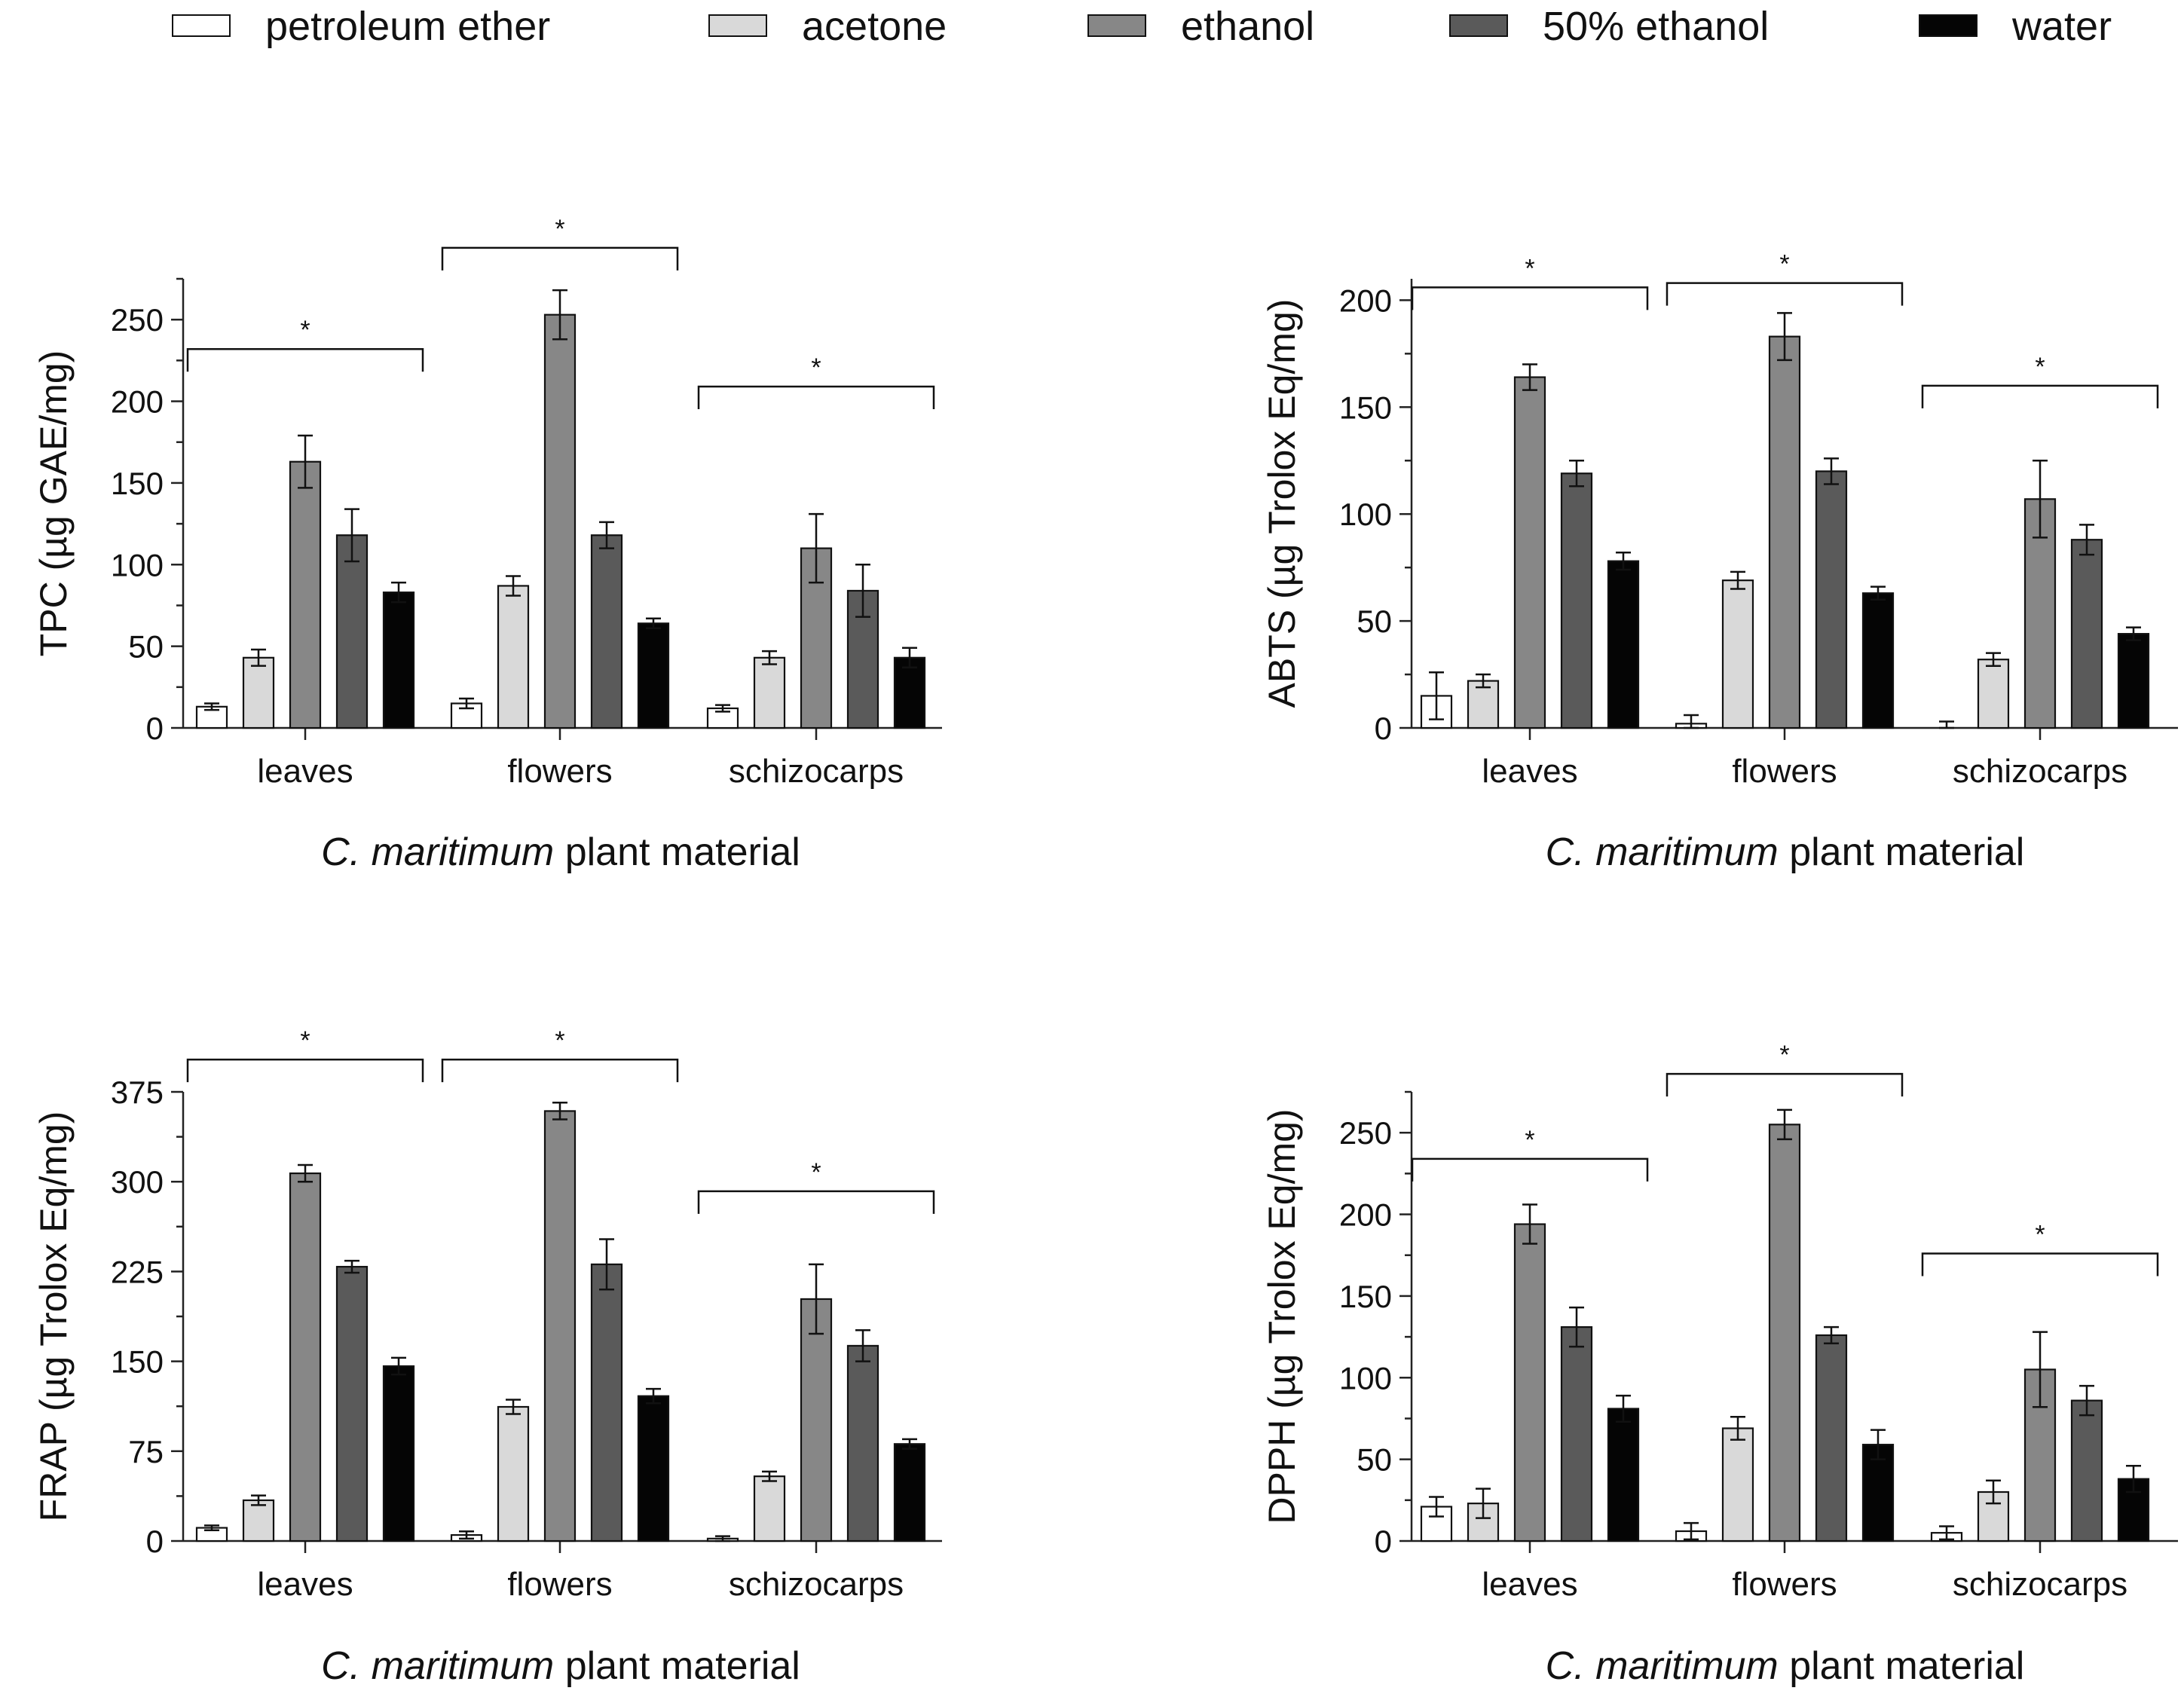  Describe the element at coordinates (1948, 25) in the screenshot. I see `legend-swatch-water` at that location.